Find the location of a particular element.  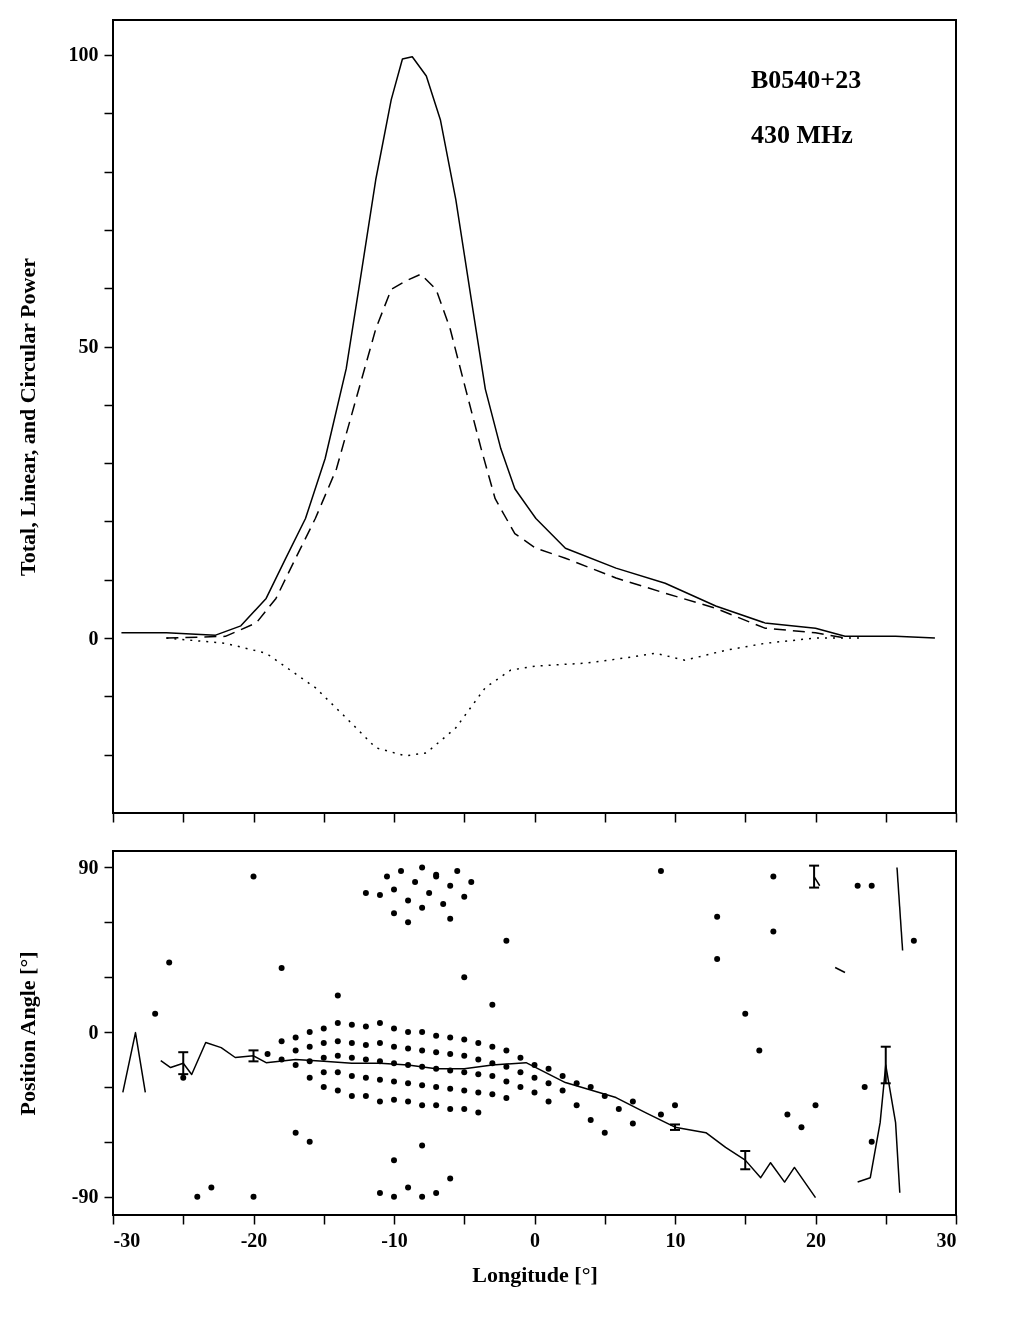

annotation: B0540+23 is located at coordinates (806, 79).